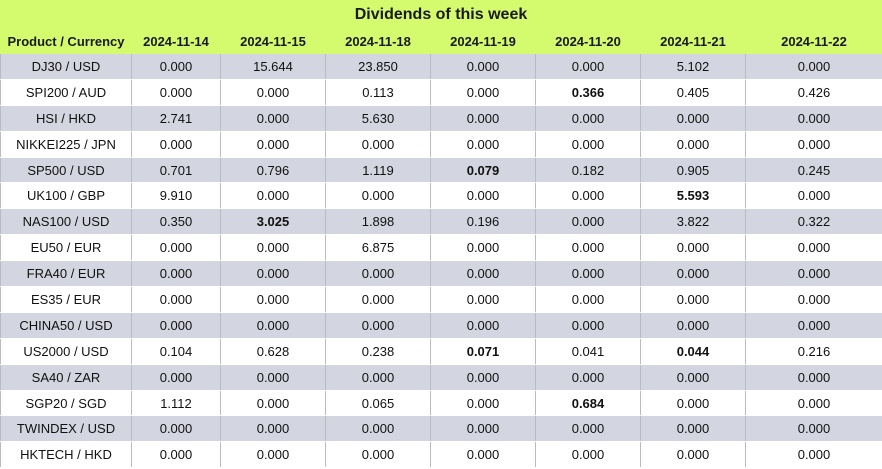 This screenshot has height=469, width=882. What do you see at coordinates (176, 196) in the screenshot?
I see `dividend-value-cell: 9.910` at bounding box center [176, 196].